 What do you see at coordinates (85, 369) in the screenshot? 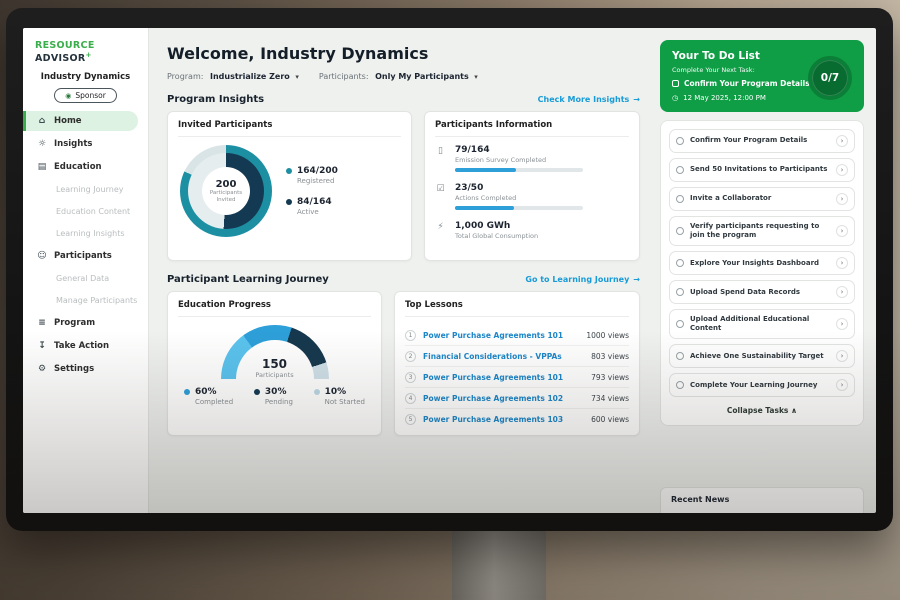
I see `sidebar-item-settings: ⚙ Settings` at bounding box center [85, 369].